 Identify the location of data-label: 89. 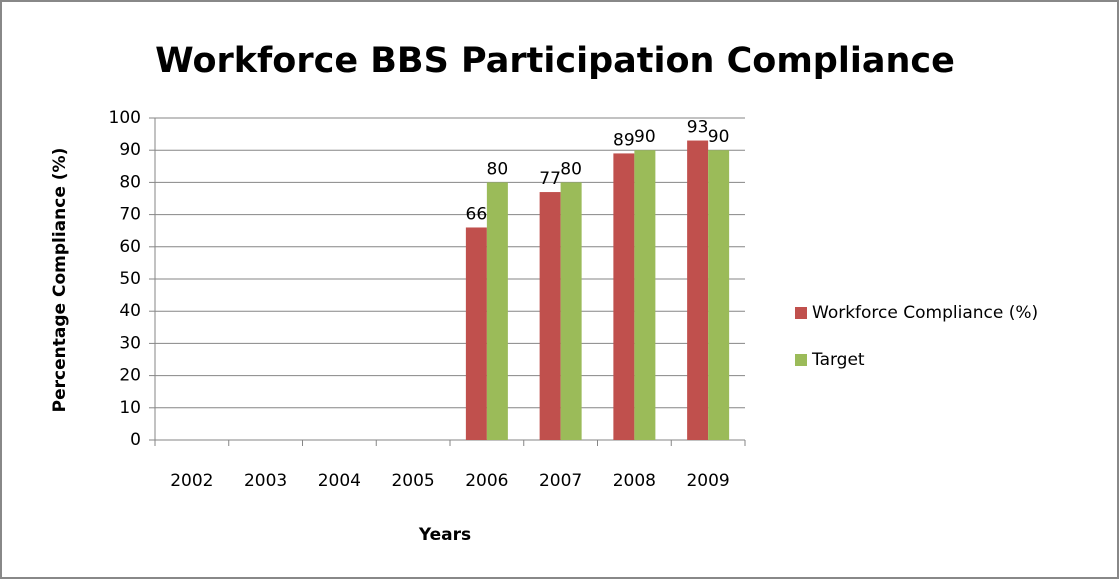
(624, 140).